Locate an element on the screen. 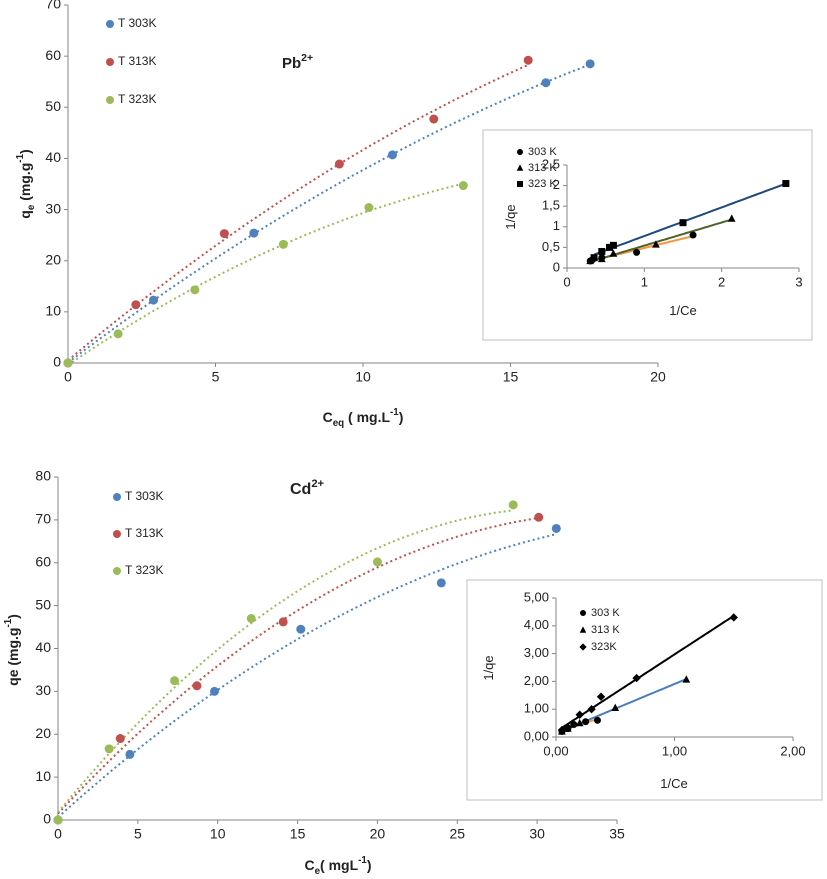  annotation-part: Pb is located at coordinates (291, 63).